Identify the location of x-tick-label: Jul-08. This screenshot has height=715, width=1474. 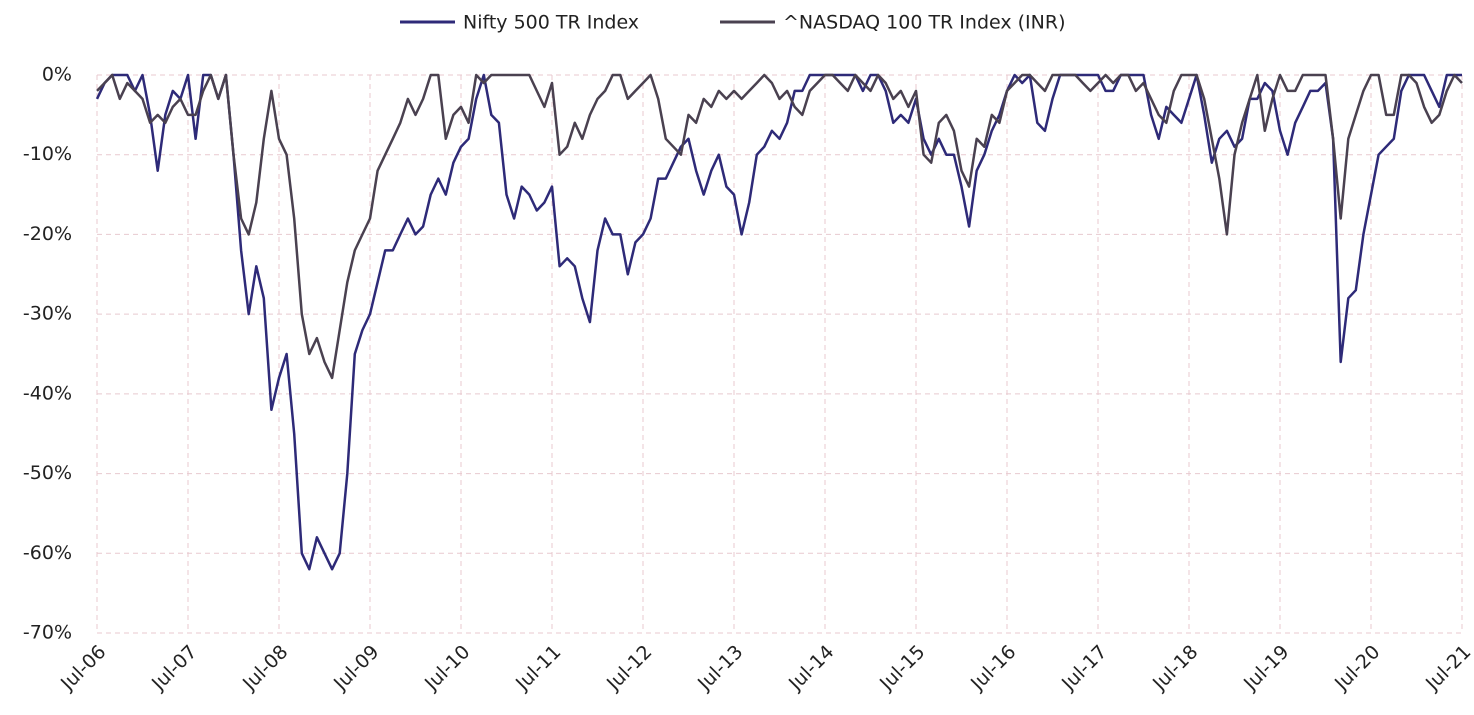
(265, 668).